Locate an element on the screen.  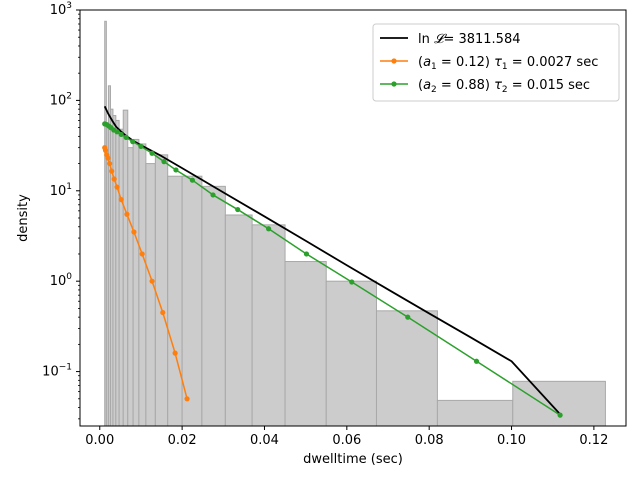
y-tick-label: 10⁰ is located at coordinates (61, 280).